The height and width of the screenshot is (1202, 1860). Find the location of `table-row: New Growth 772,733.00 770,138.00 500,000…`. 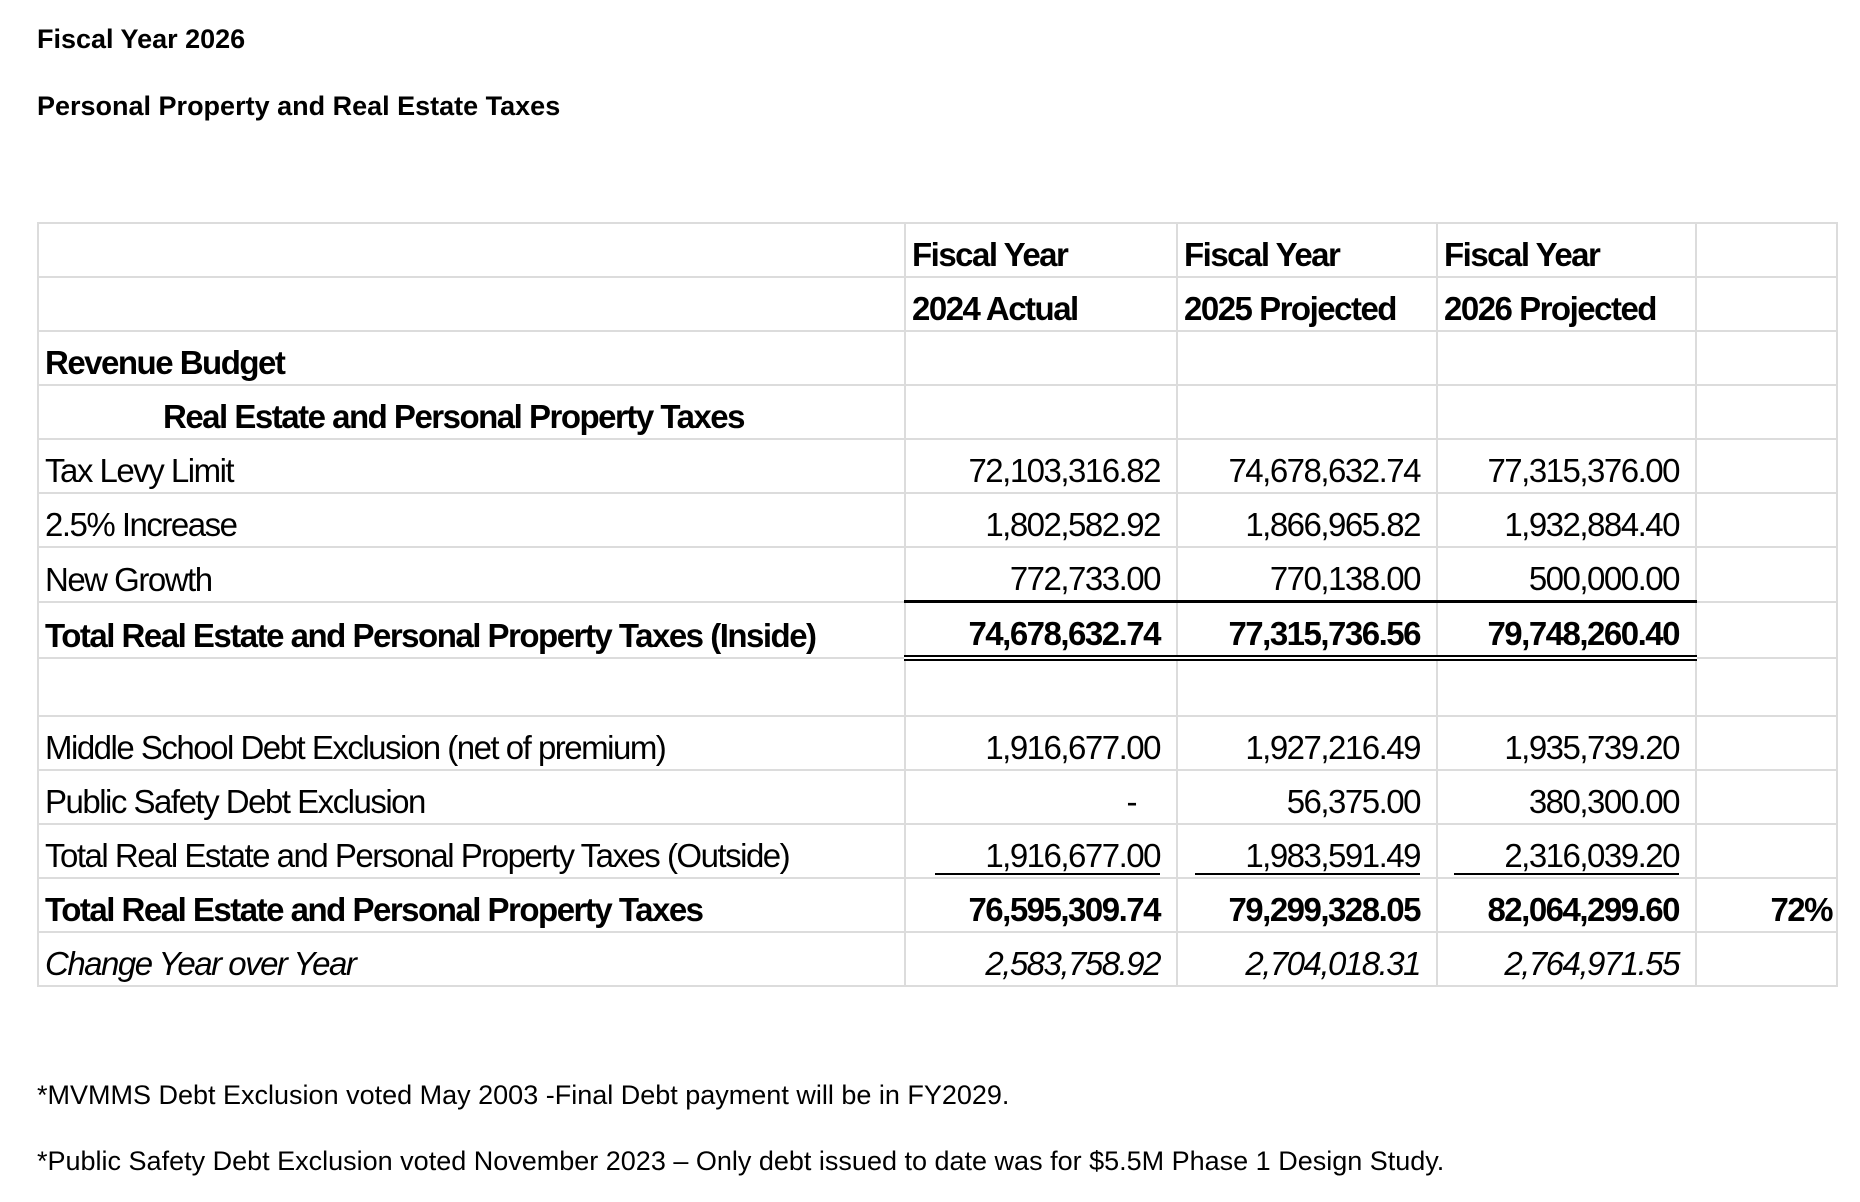

table-row: New Growth 772,733.00 770,138.00 500,000… is located at coordinates (937, 574).